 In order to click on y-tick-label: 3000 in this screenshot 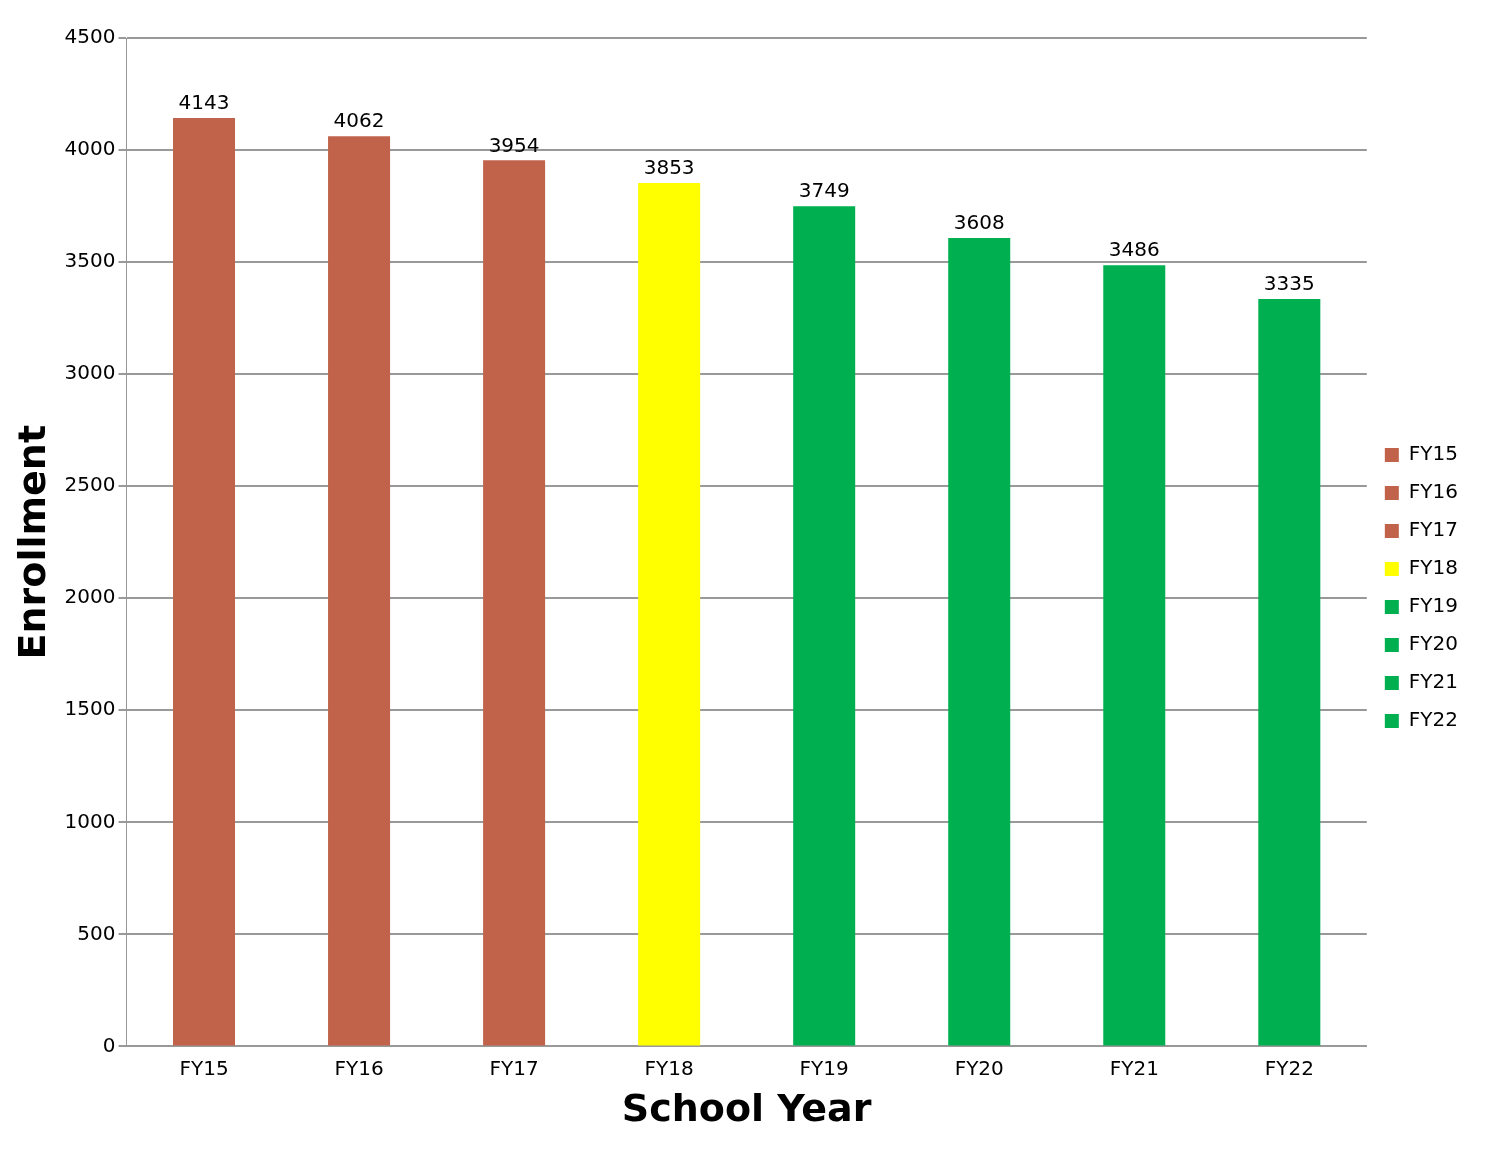, I will do `click(90, 372)`.